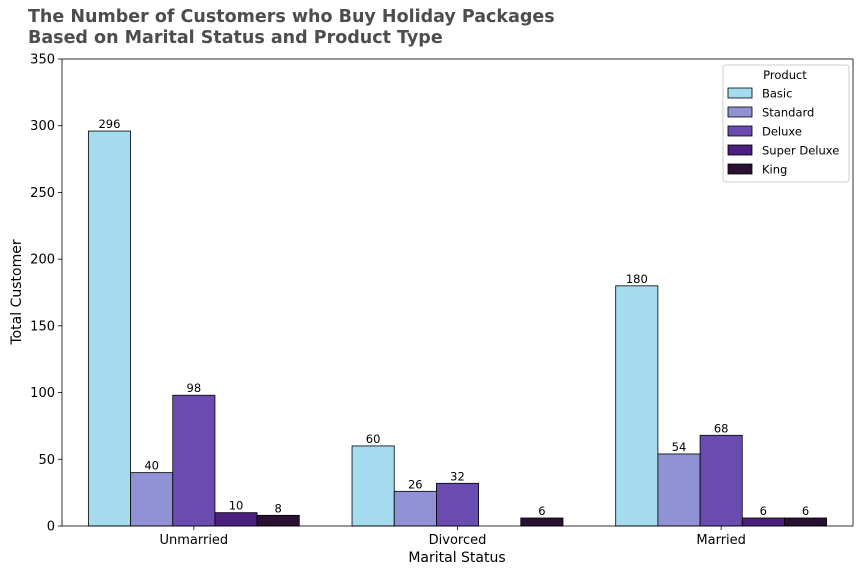  What do you see at coordinates (721, 540) in the screenshot?
I see `x-tick-label-married: Married` at bounding box center [721, 540].